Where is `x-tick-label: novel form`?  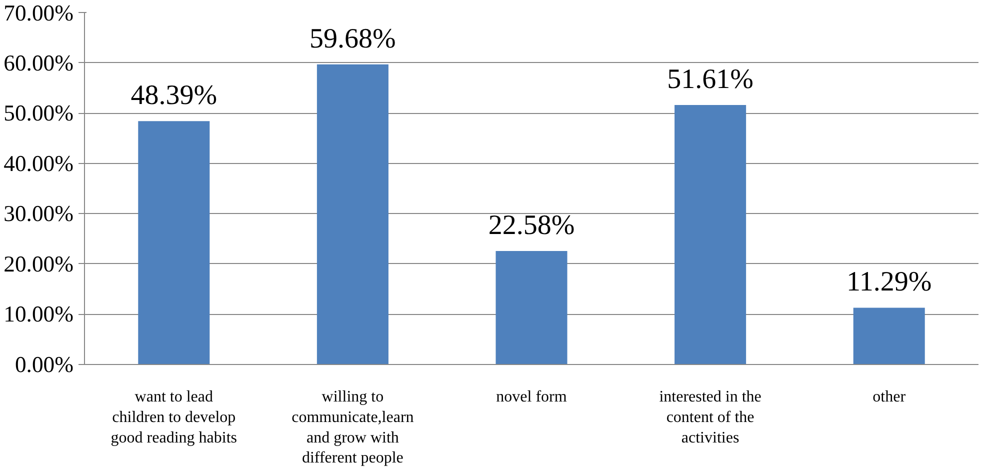 x-tick-label: novel form is located at coordinates (532, 397).